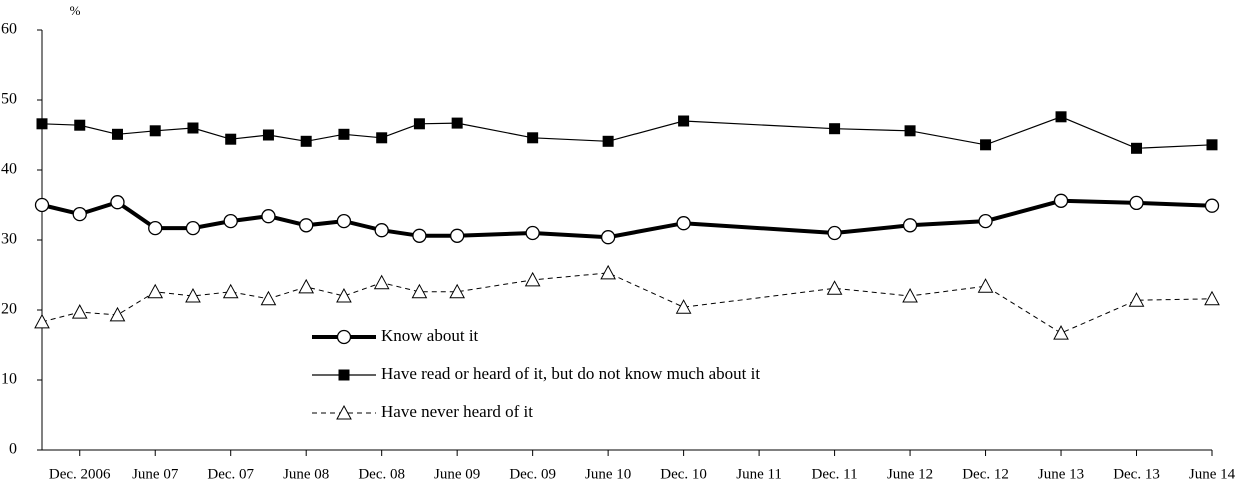  What do you see at coordinates (457, 474) in the screenshot?
I see `x-tick-label: June 09` at bounding box center [457, 474].